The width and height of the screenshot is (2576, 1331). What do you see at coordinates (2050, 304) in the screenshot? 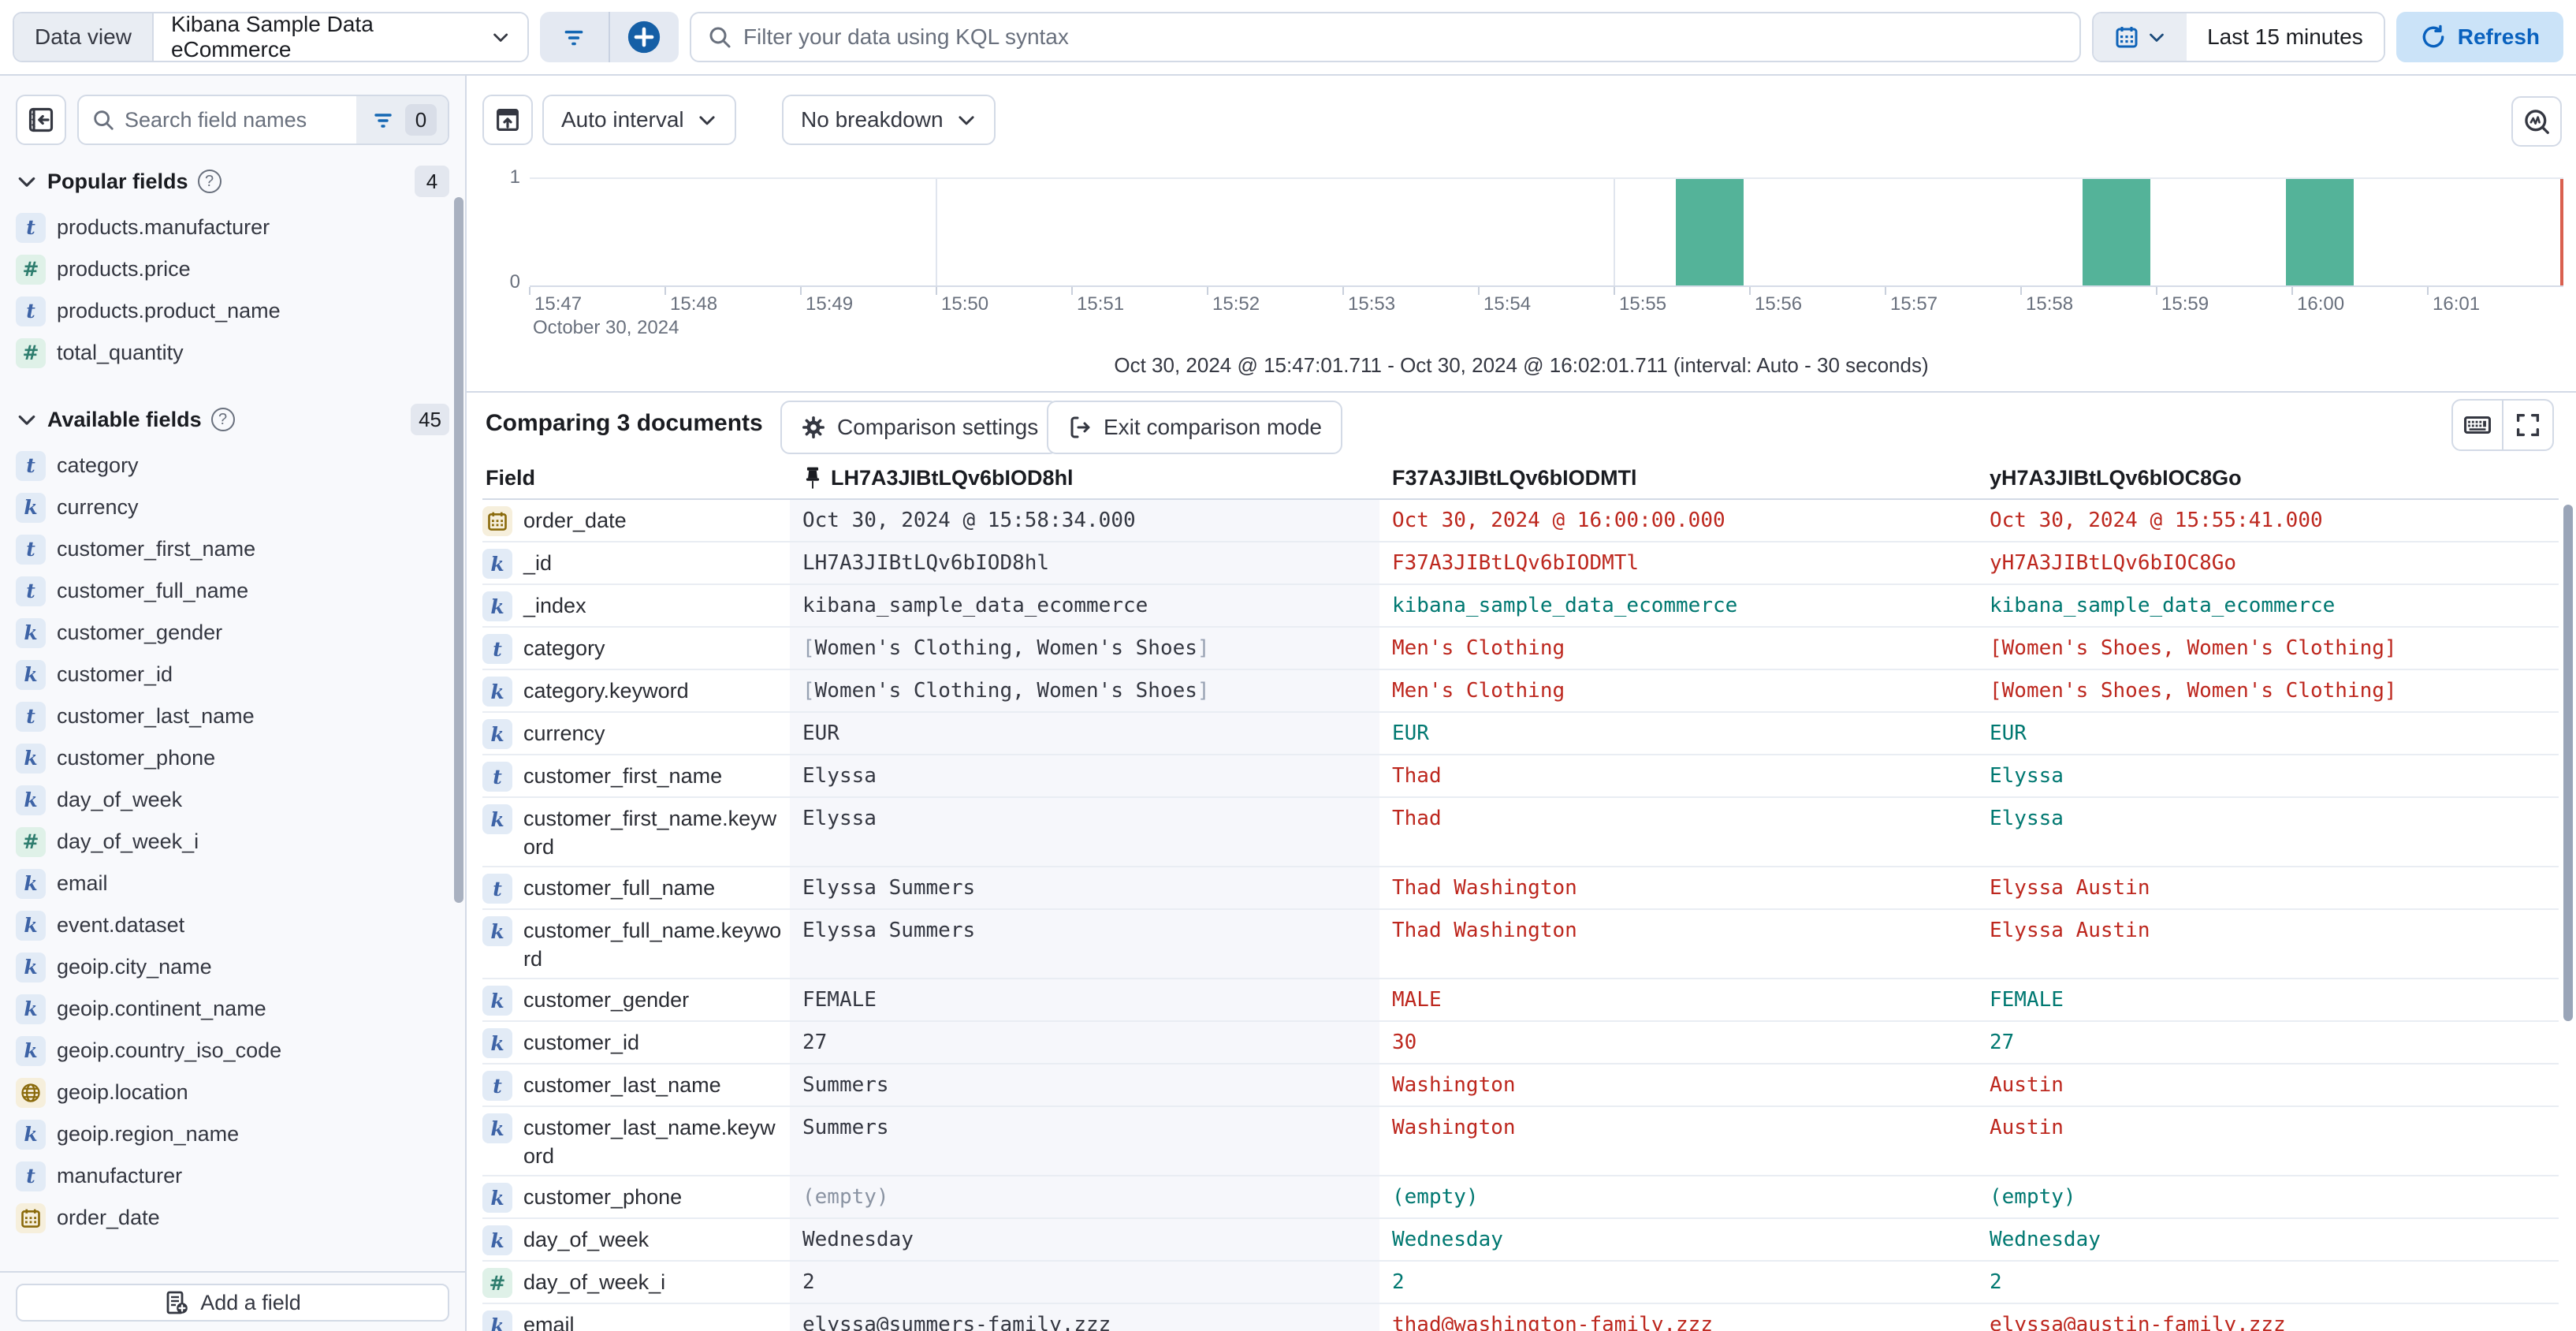
I see `x-axis-tick-label: 15:58` at bounding box center [2050, 304].